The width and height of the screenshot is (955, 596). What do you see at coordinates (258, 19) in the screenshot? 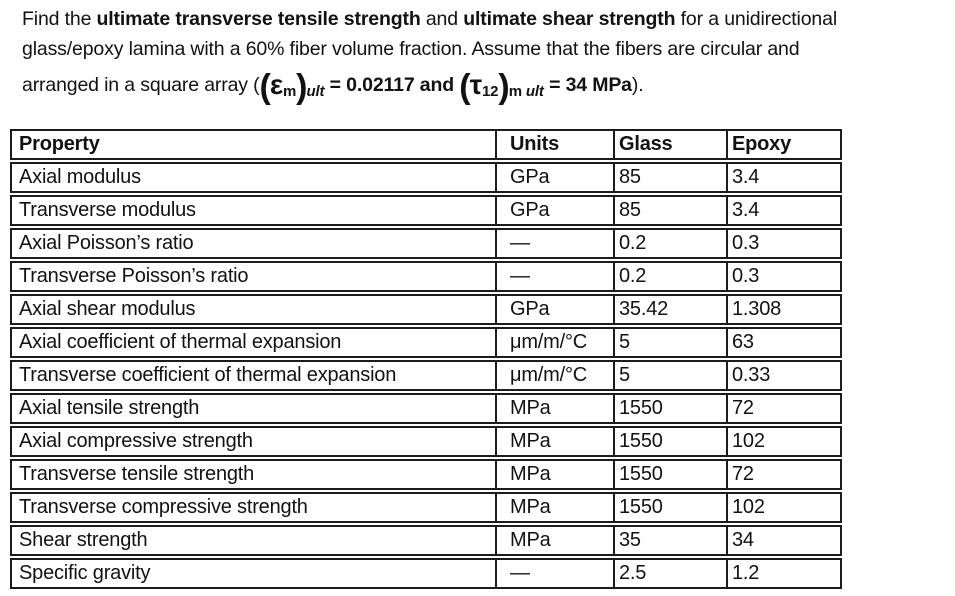
I see `text-segment: ultimate transverse tensile strength` at bounding box center [258, 19].